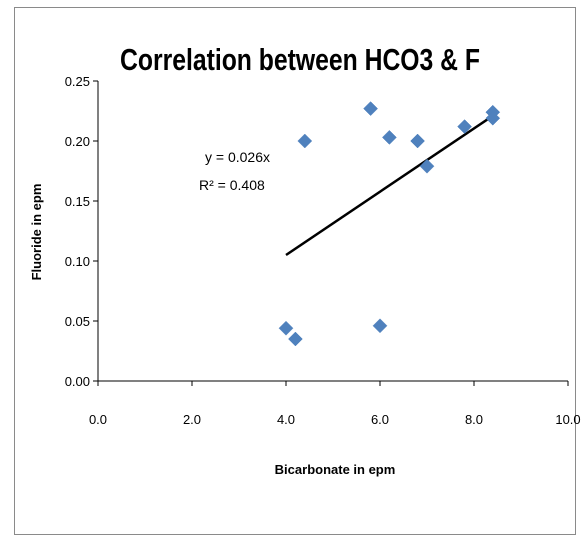 The height and width of the screenshot is (541, 583). What do you see at coordinates (77, 81) in the screenshot?
I see `y-tick-label: 0.25` at bounding box center [77, 81].